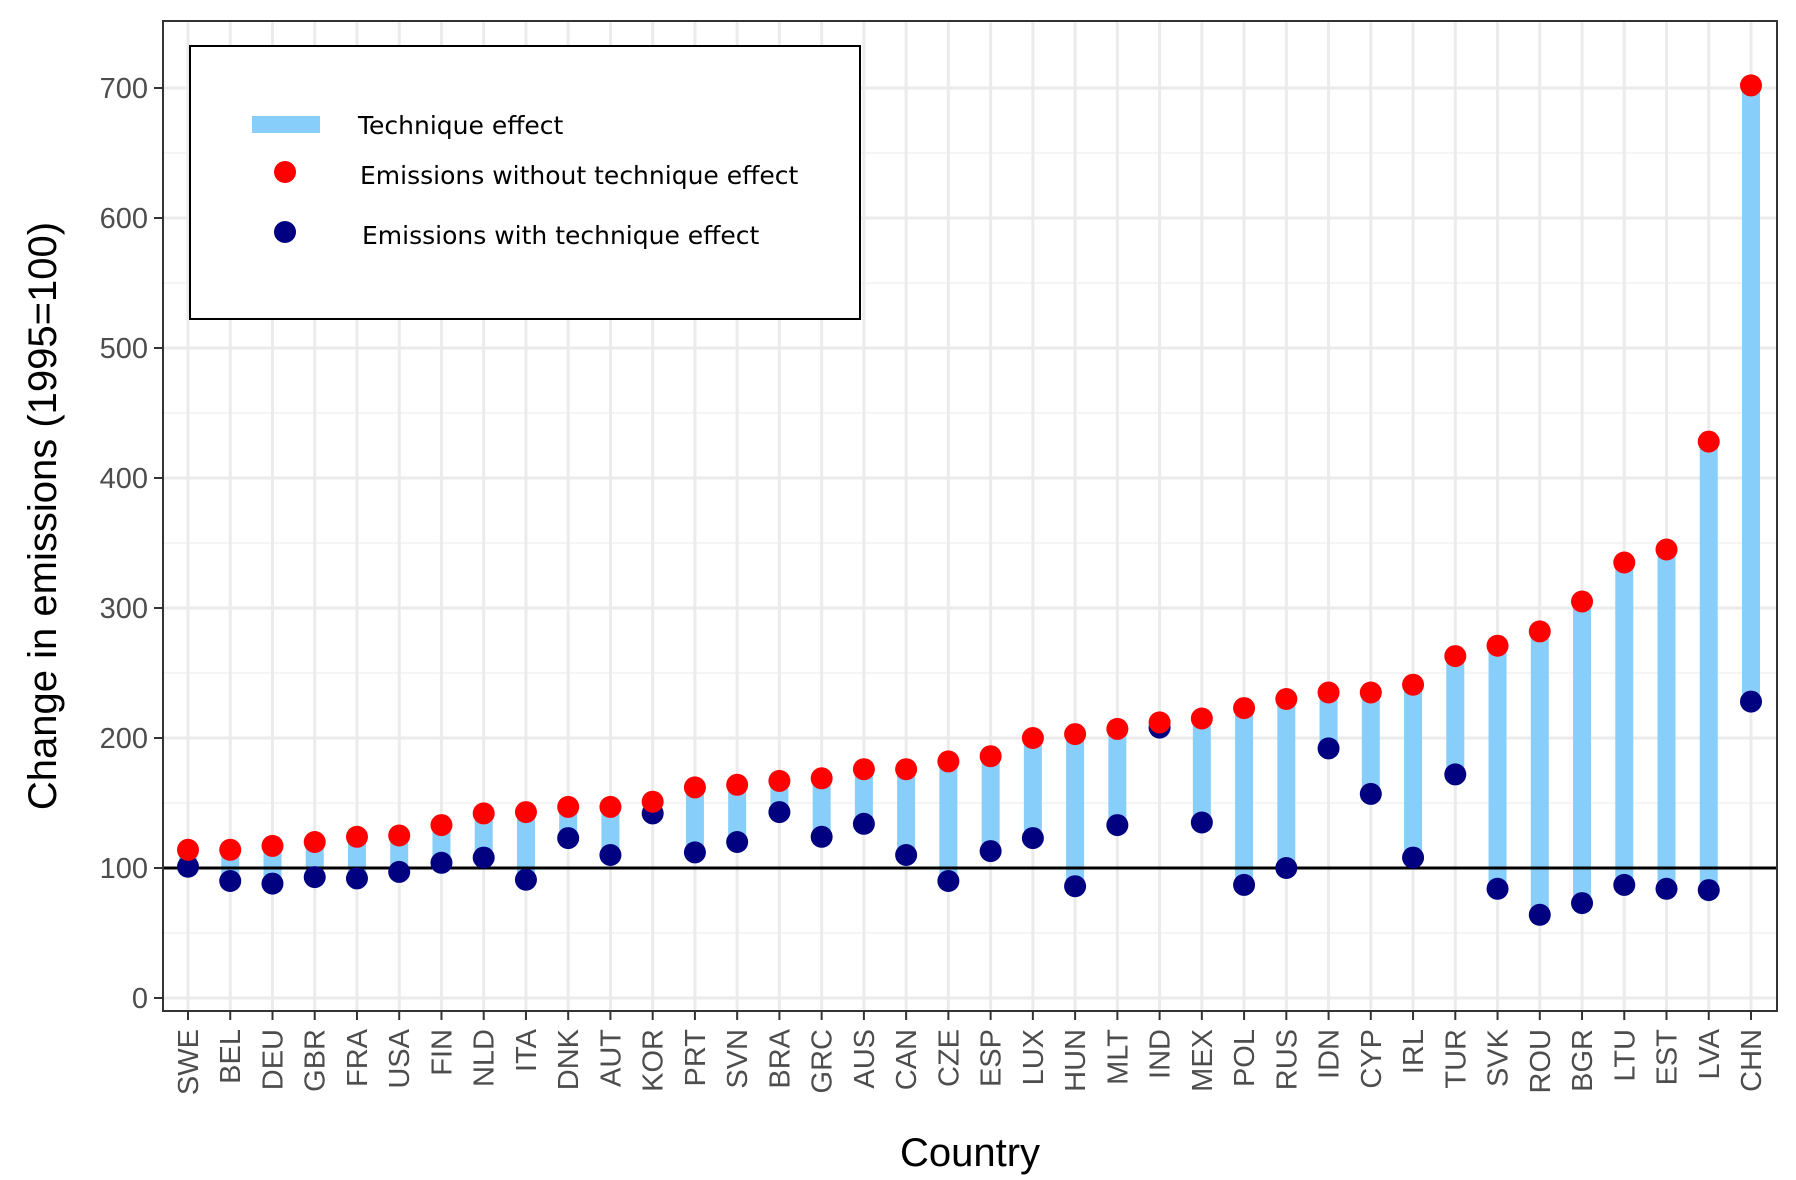  What do you see at coordinates (1710, 1053) in the screenshot?
I see `x-tick-label: LVA` at bounding box center [1710, 1053].